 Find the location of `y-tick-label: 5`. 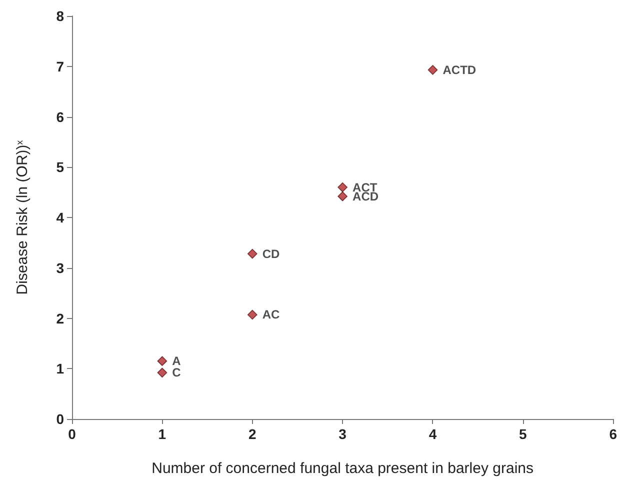

y-tick-label: 5 is located at coordinates (60, 167).